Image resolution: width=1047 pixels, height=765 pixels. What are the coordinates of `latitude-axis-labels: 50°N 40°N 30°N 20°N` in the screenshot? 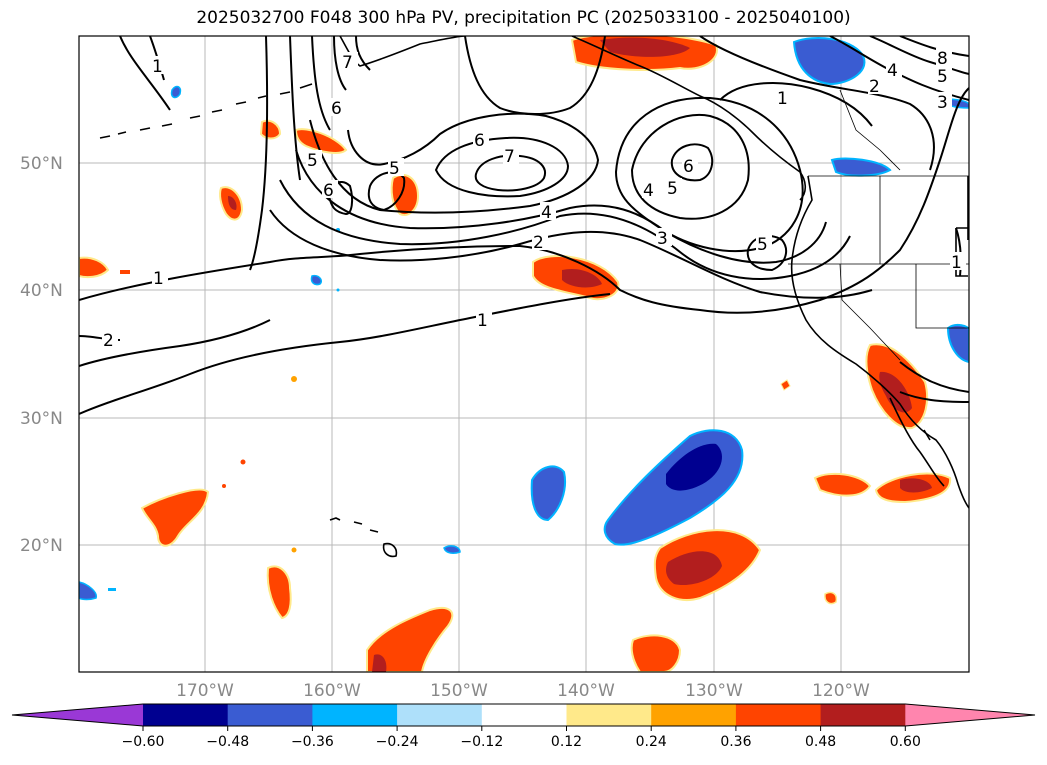 It's located at (41, 355).